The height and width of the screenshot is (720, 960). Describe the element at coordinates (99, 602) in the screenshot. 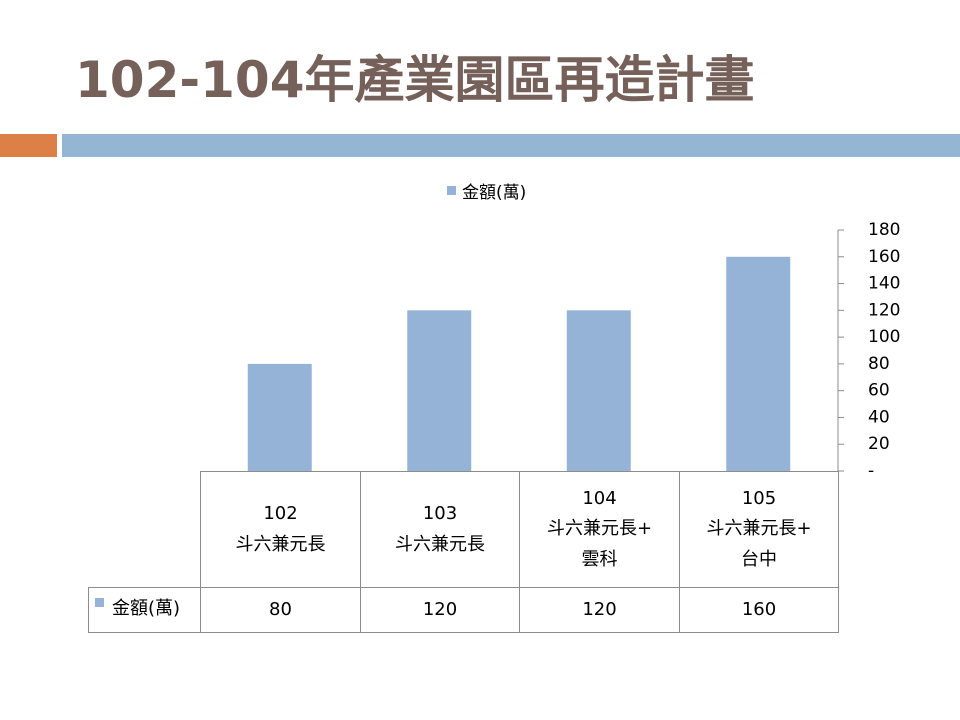

I see `table-legend-swatch` at that location.